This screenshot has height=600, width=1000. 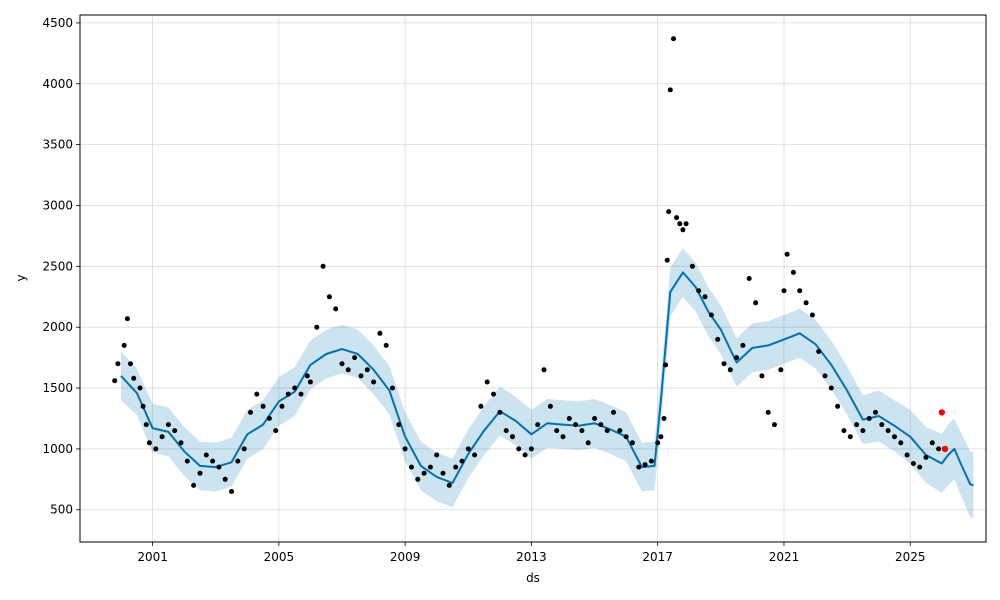 I want to click on x-tick-label: 2025, so click(x=910, y=557).